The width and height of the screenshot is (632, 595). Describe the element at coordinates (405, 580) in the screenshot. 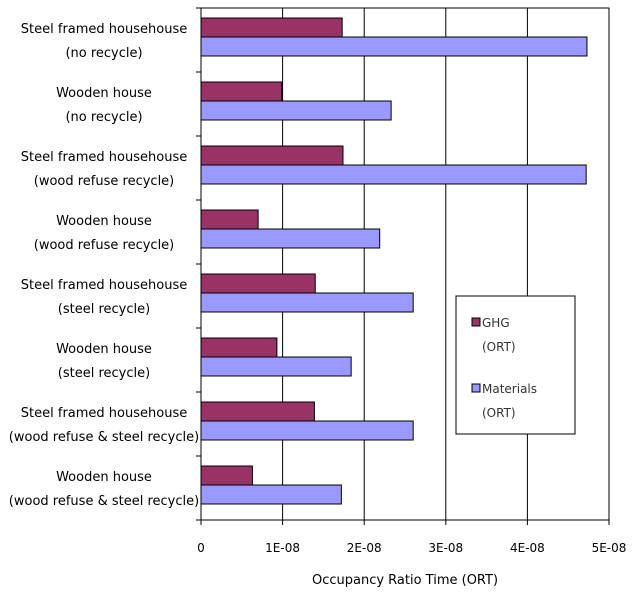

I see `x-axis-title: Occupancy Ratio Time (ORT)` at that location.